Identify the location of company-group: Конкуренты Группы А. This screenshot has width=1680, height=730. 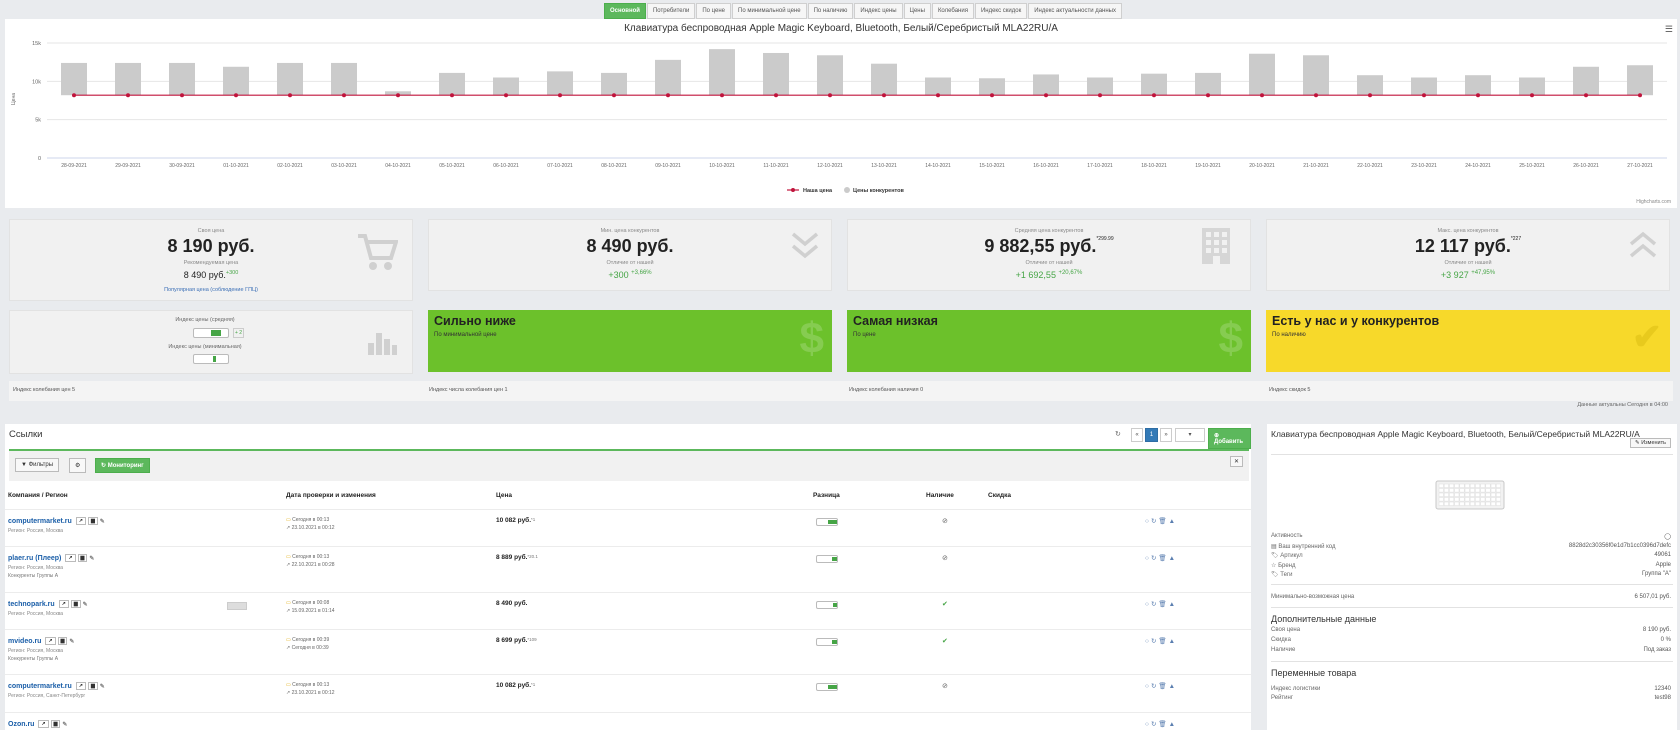
(33, 576).